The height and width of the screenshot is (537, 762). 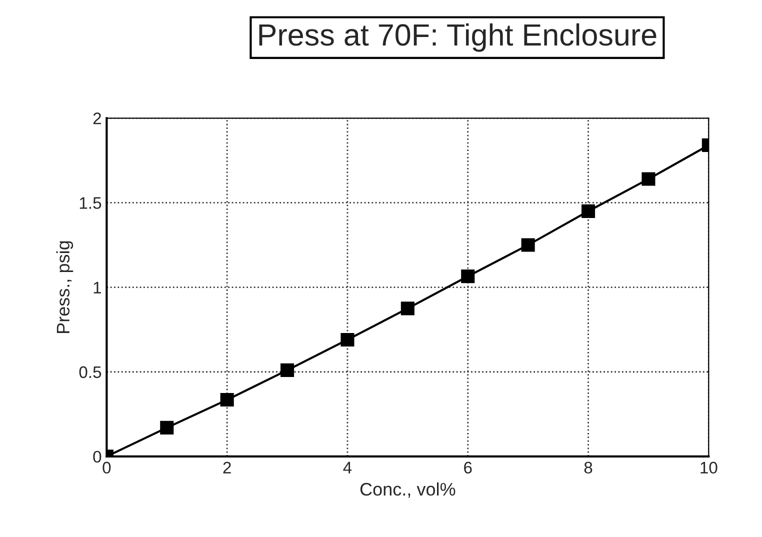 What do you see at coordinates (457, 37) in the screenshot?
I see `chart-title: Press at 70F: Tight Enclosure` at bounding box center [457, 37].